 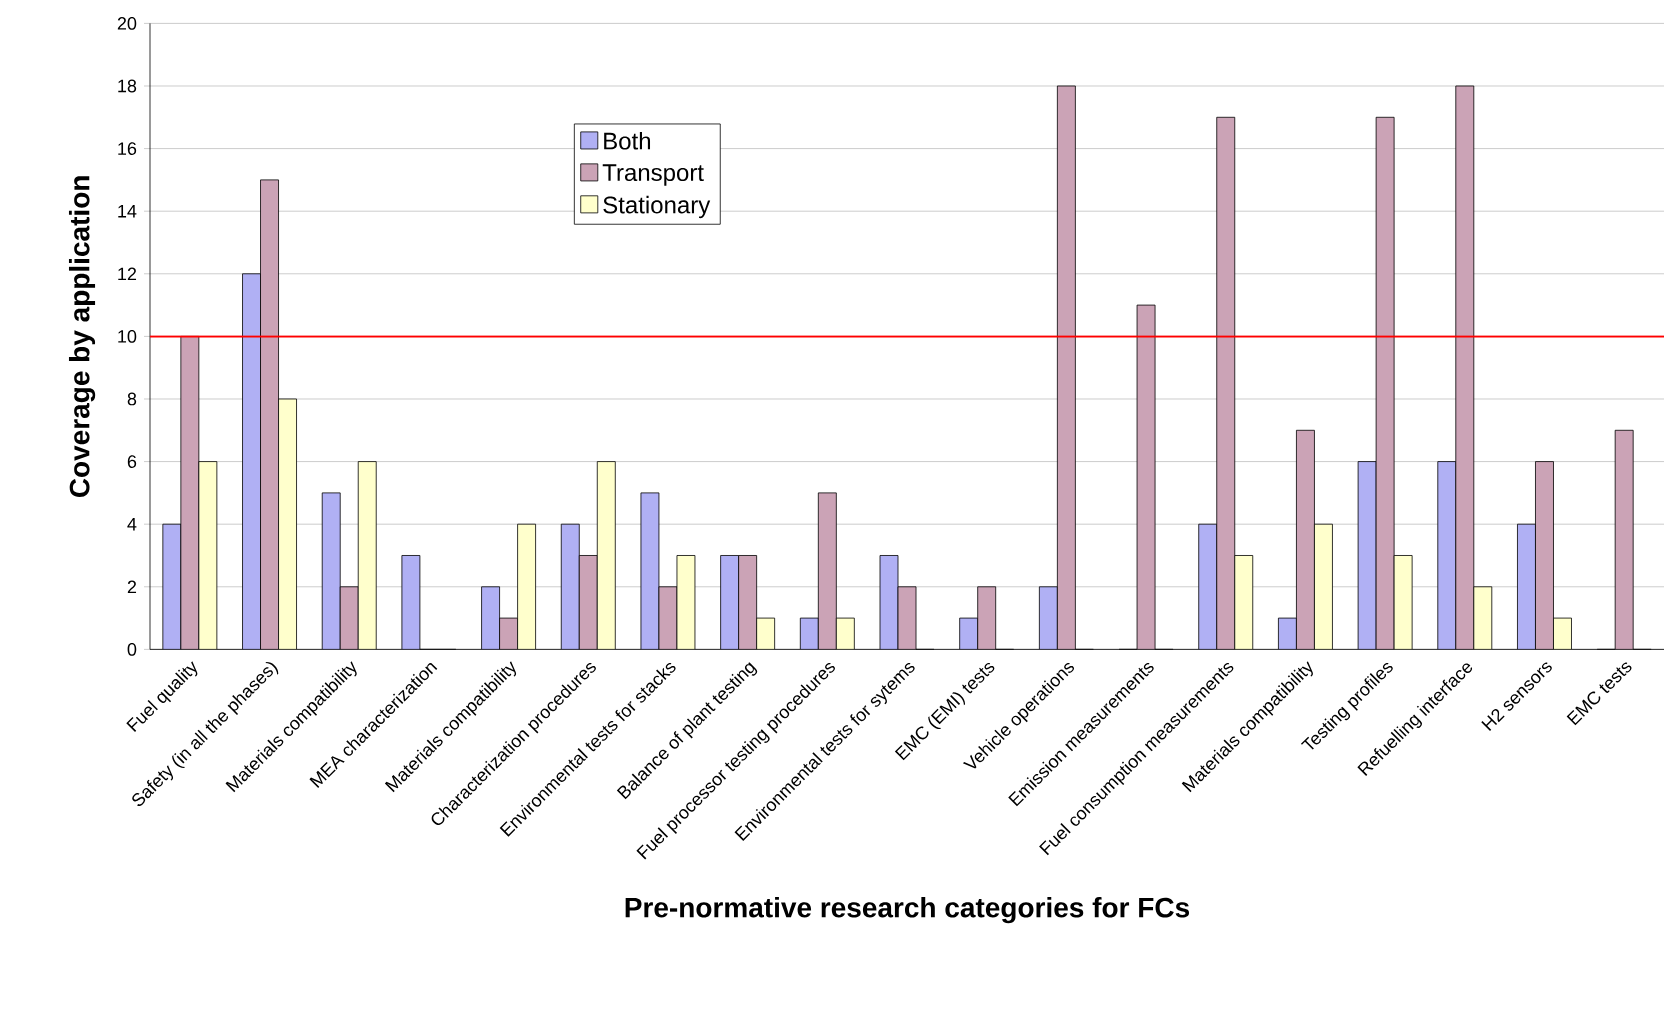 I want to click on legend-label: Transport, so click(x=653, y=175).